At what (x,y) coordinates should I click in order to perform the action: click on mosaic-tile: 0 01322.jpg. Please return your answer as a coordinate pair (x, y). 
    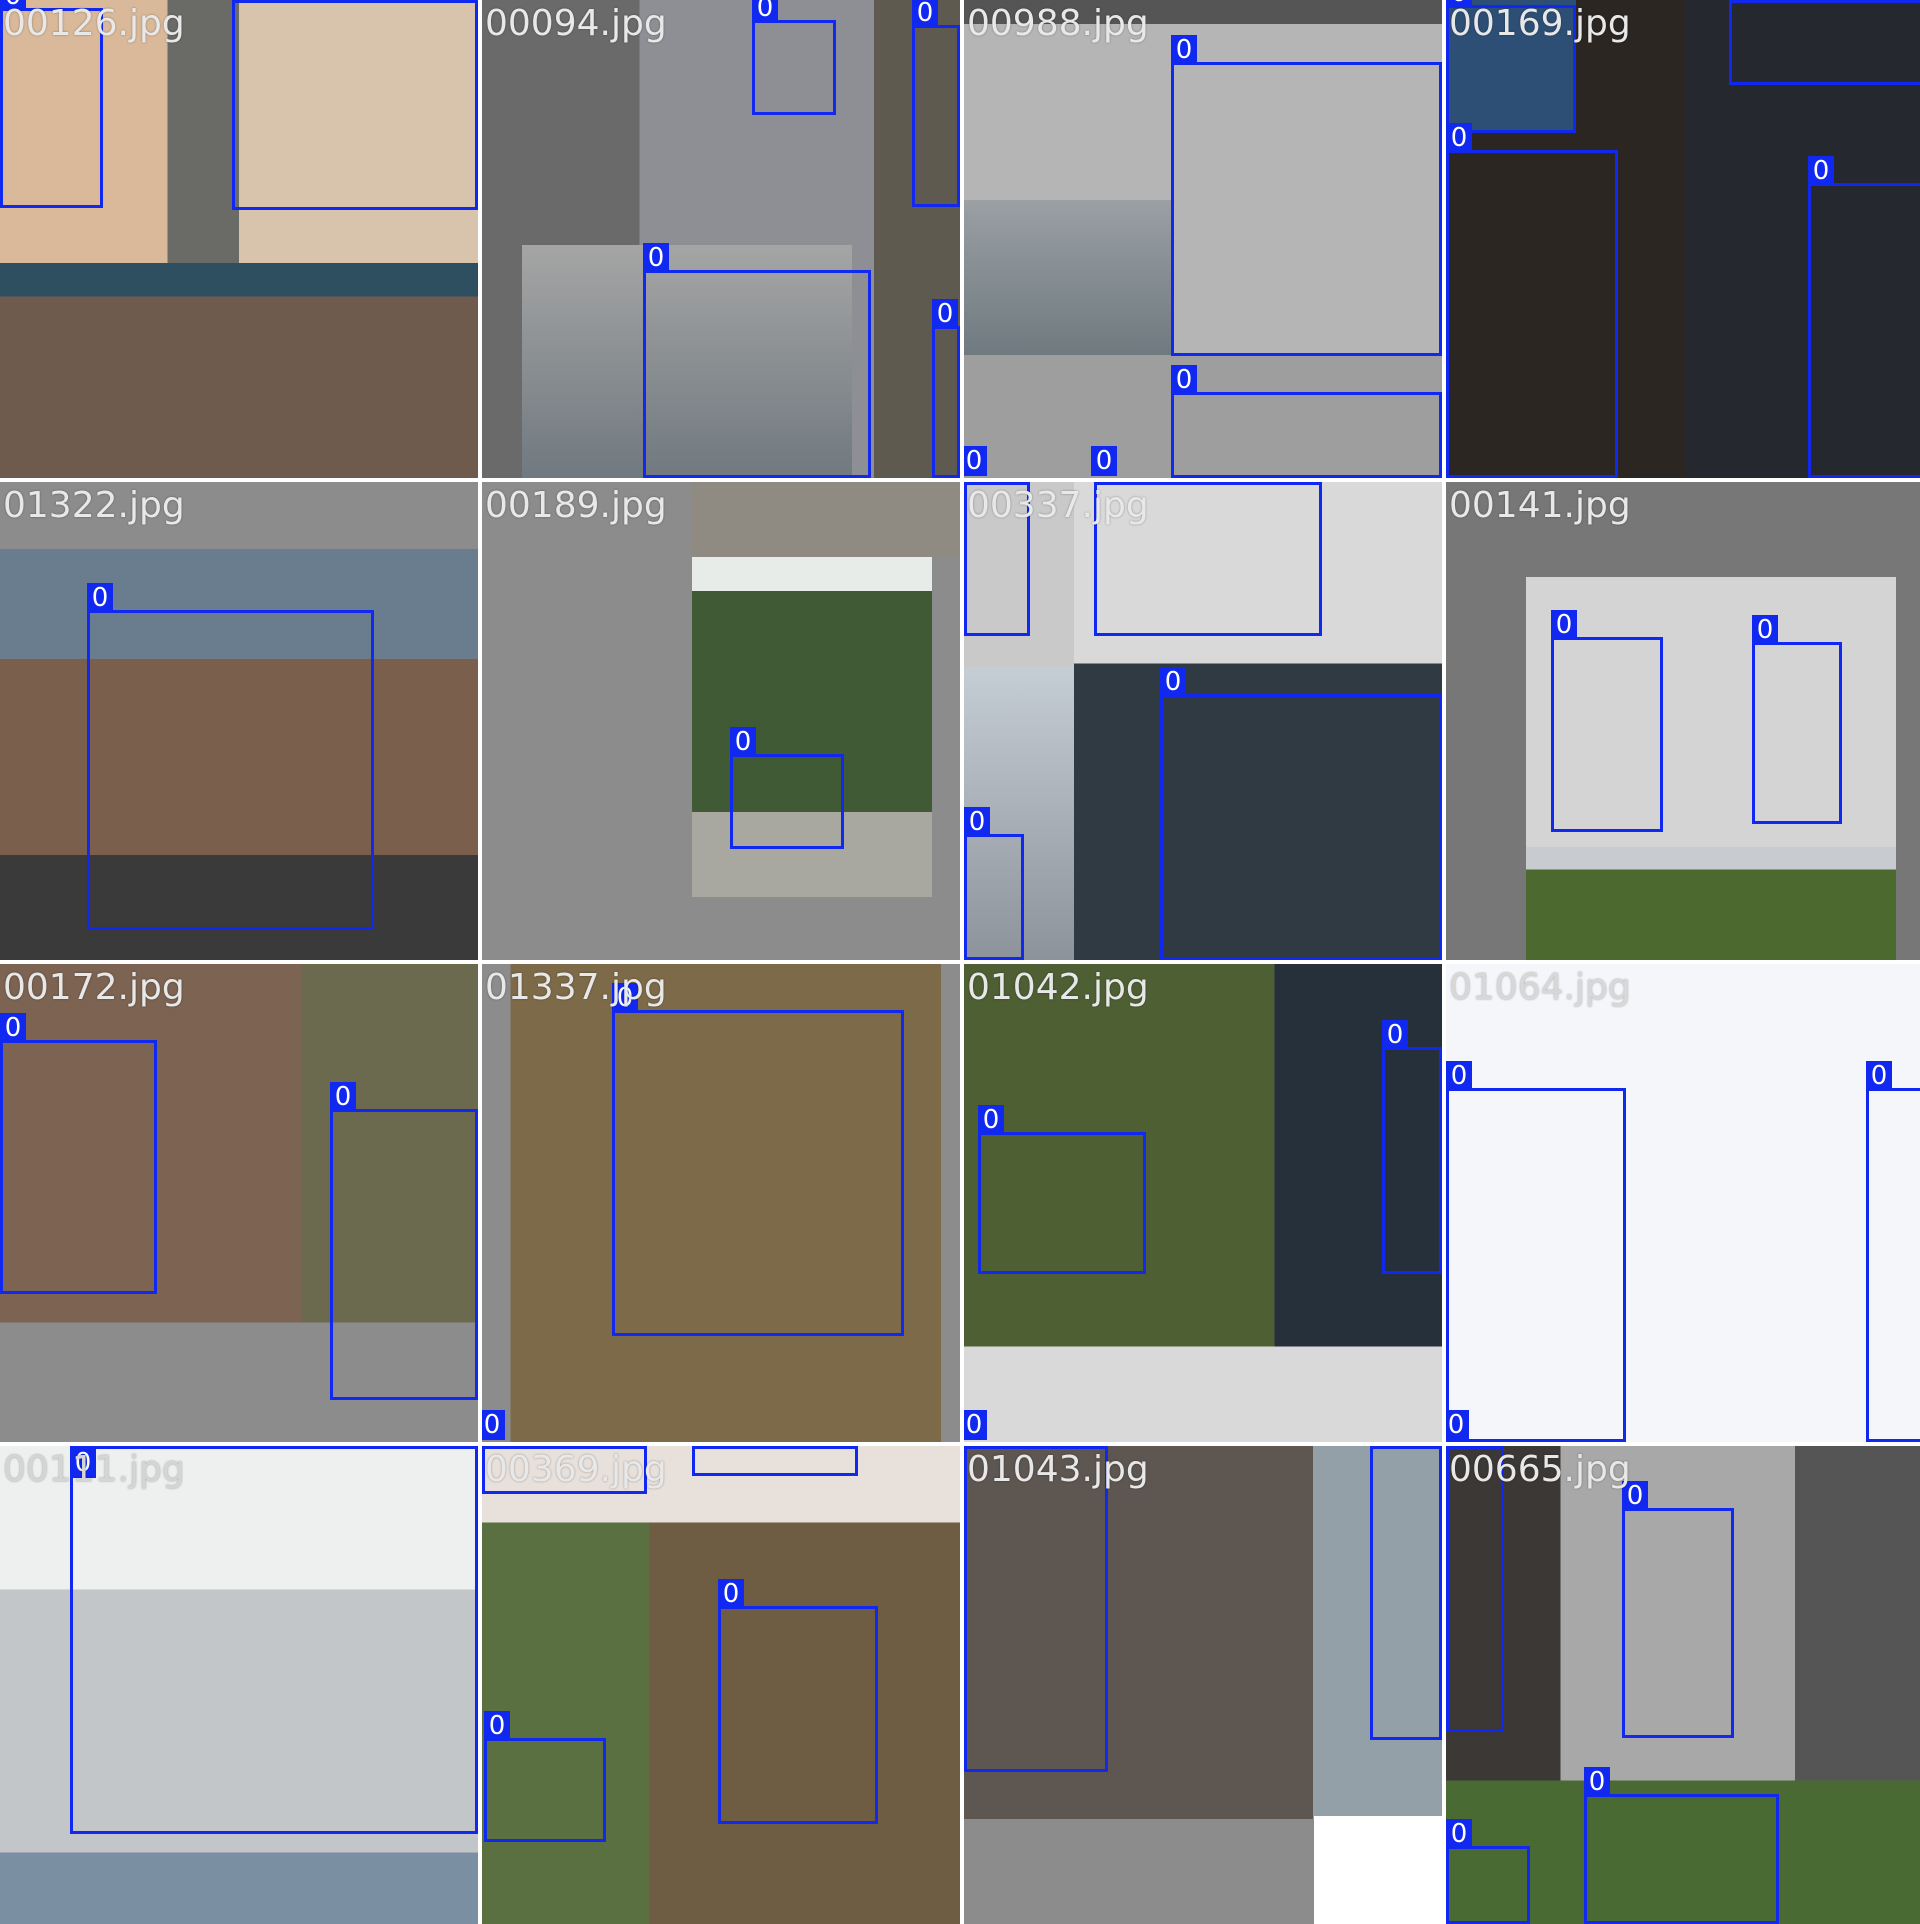
    Looking at the image, I should click on (239, 721).